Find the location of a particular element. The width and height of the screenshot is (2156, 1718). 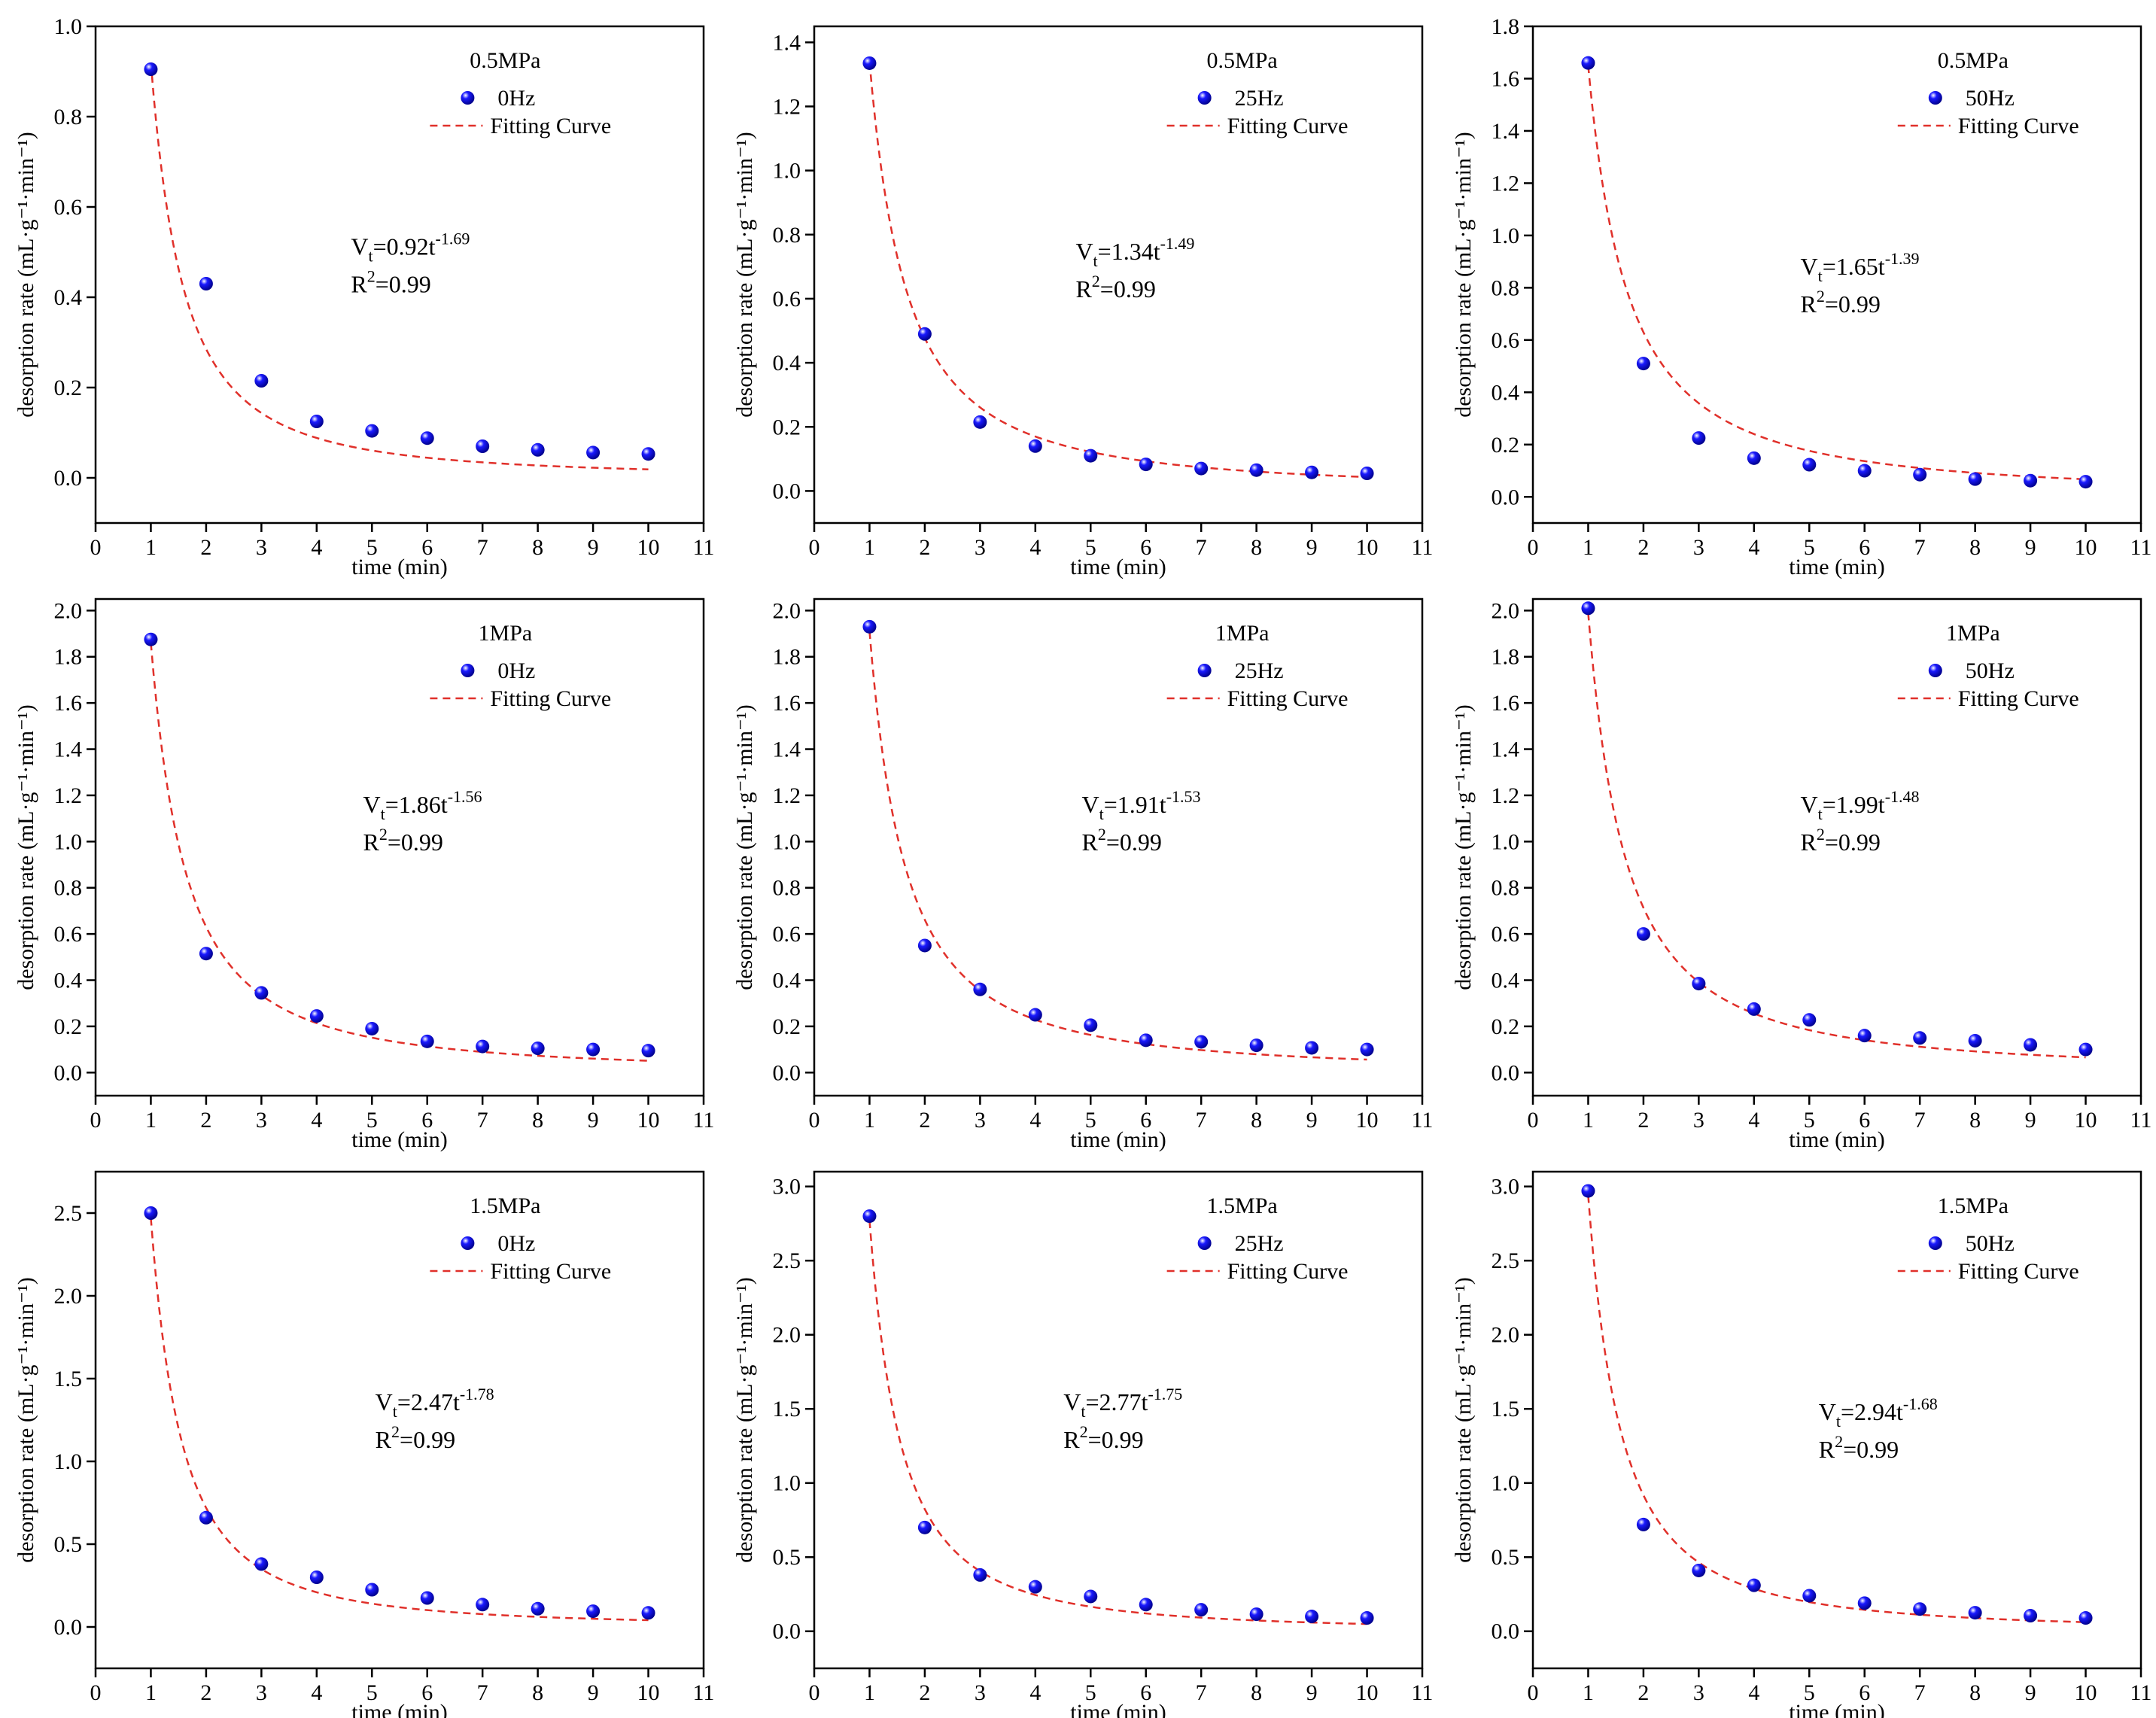

y-axis-label: desorption rate (mL·g⁻¹·min⁻¹) is located at coordinates (745, 1420).